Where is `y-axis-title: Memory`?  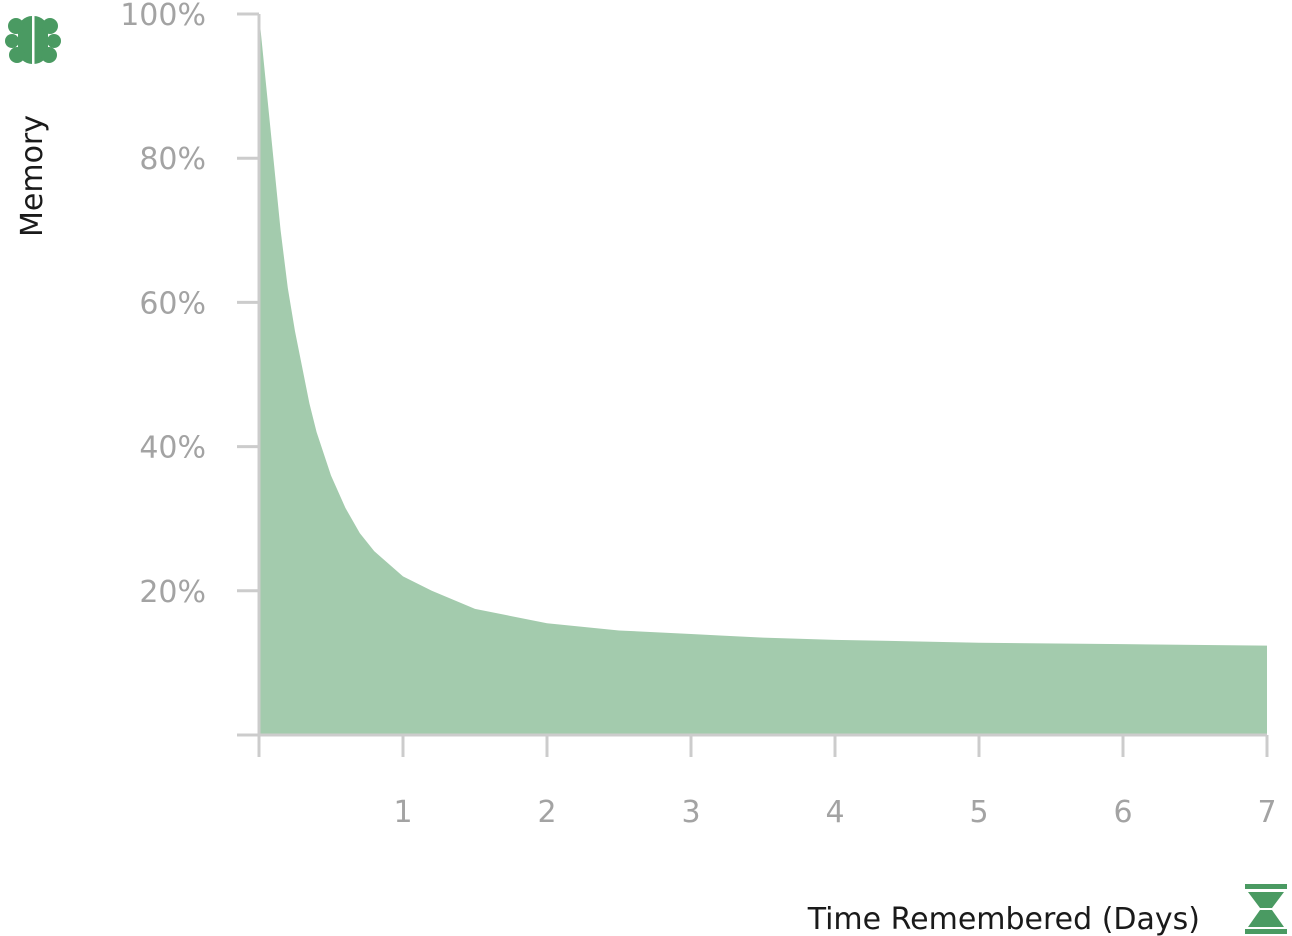
y-axis-title: Memory is located at coordinates (32, 176).